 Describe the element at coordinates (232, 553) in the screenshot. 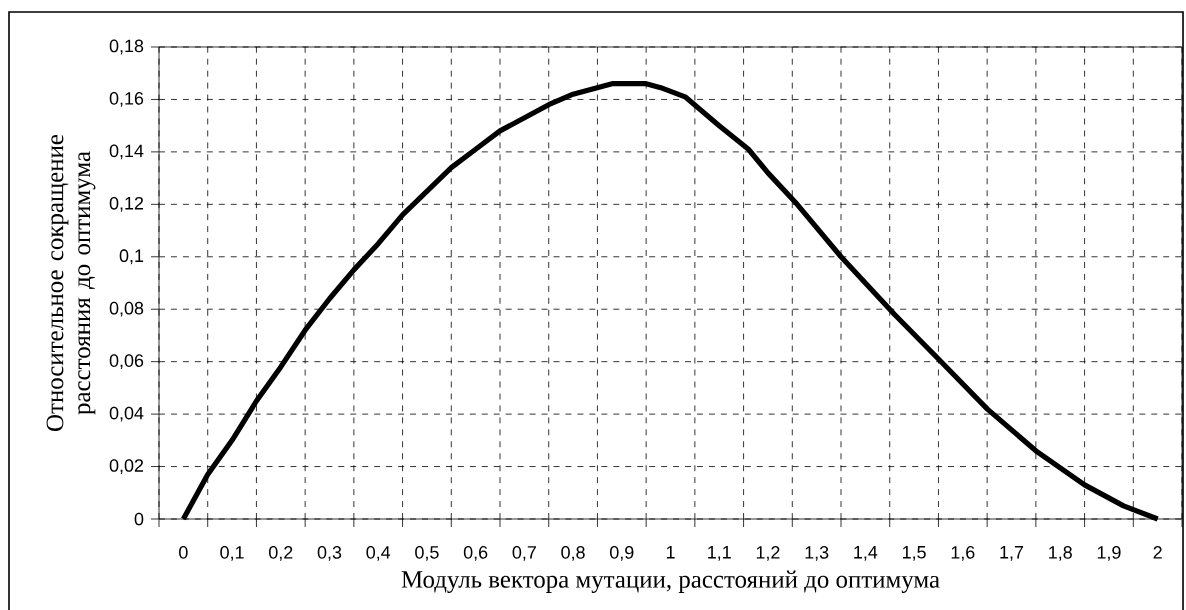

I see `x-tick-label: 0,1` at that location.